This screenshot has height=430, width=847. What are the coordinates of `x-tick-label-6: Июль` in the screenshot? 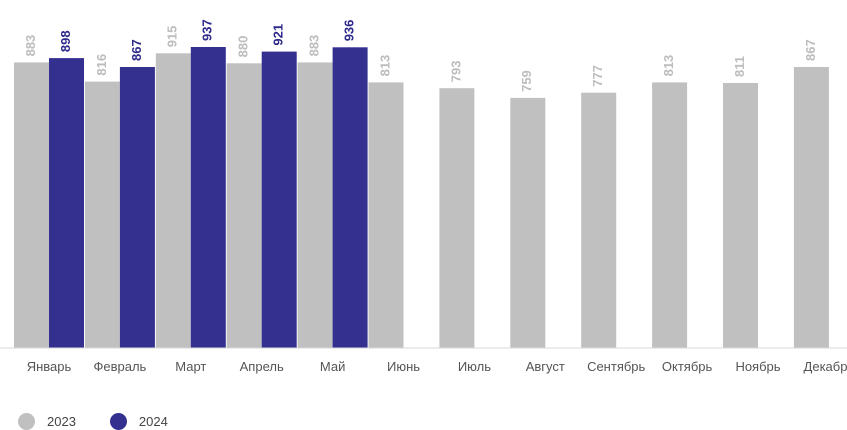 It's located at (474, 366).